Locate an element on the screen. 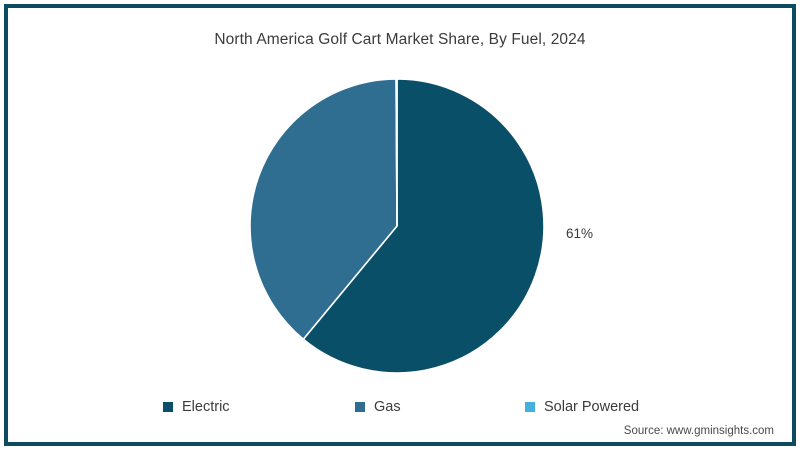 The height and width of the screenshot is (450, 800). legend-label-gas: Gas is located at coordinates (387, 407).